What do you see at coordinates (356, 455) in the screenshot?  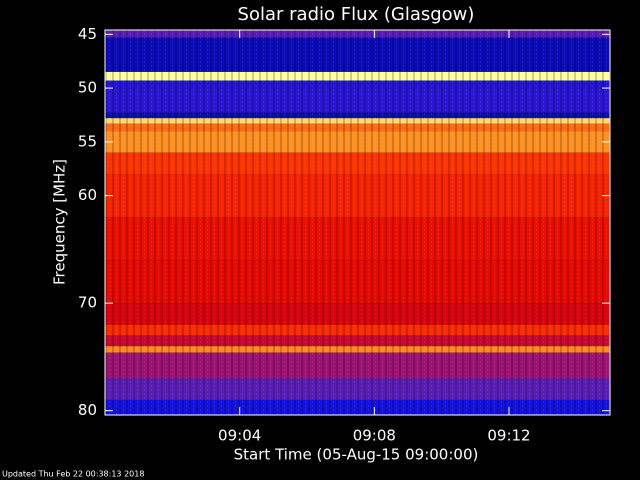 I see `x-axis-label: Start Time (05-Aug-15 09:00:00)` at bounding box center [356, 455].